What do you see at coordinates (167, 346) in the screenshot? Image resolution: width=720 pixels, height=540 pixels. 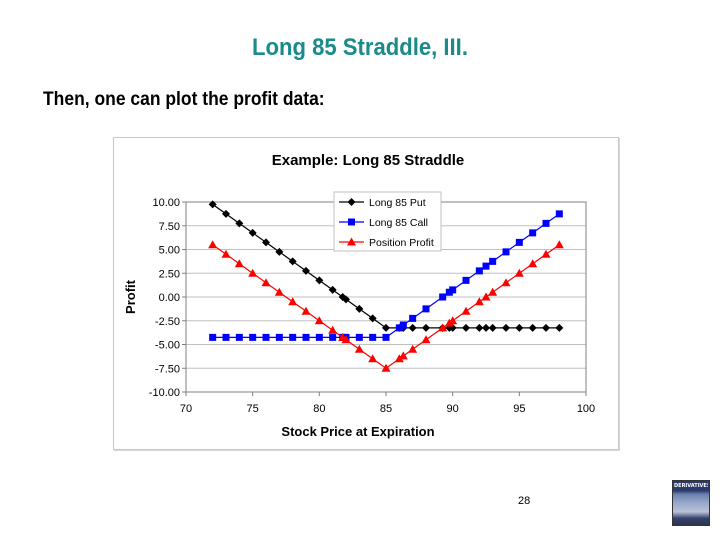 I see `y-tick-label: -5.00` at bounding box center [167, 346].